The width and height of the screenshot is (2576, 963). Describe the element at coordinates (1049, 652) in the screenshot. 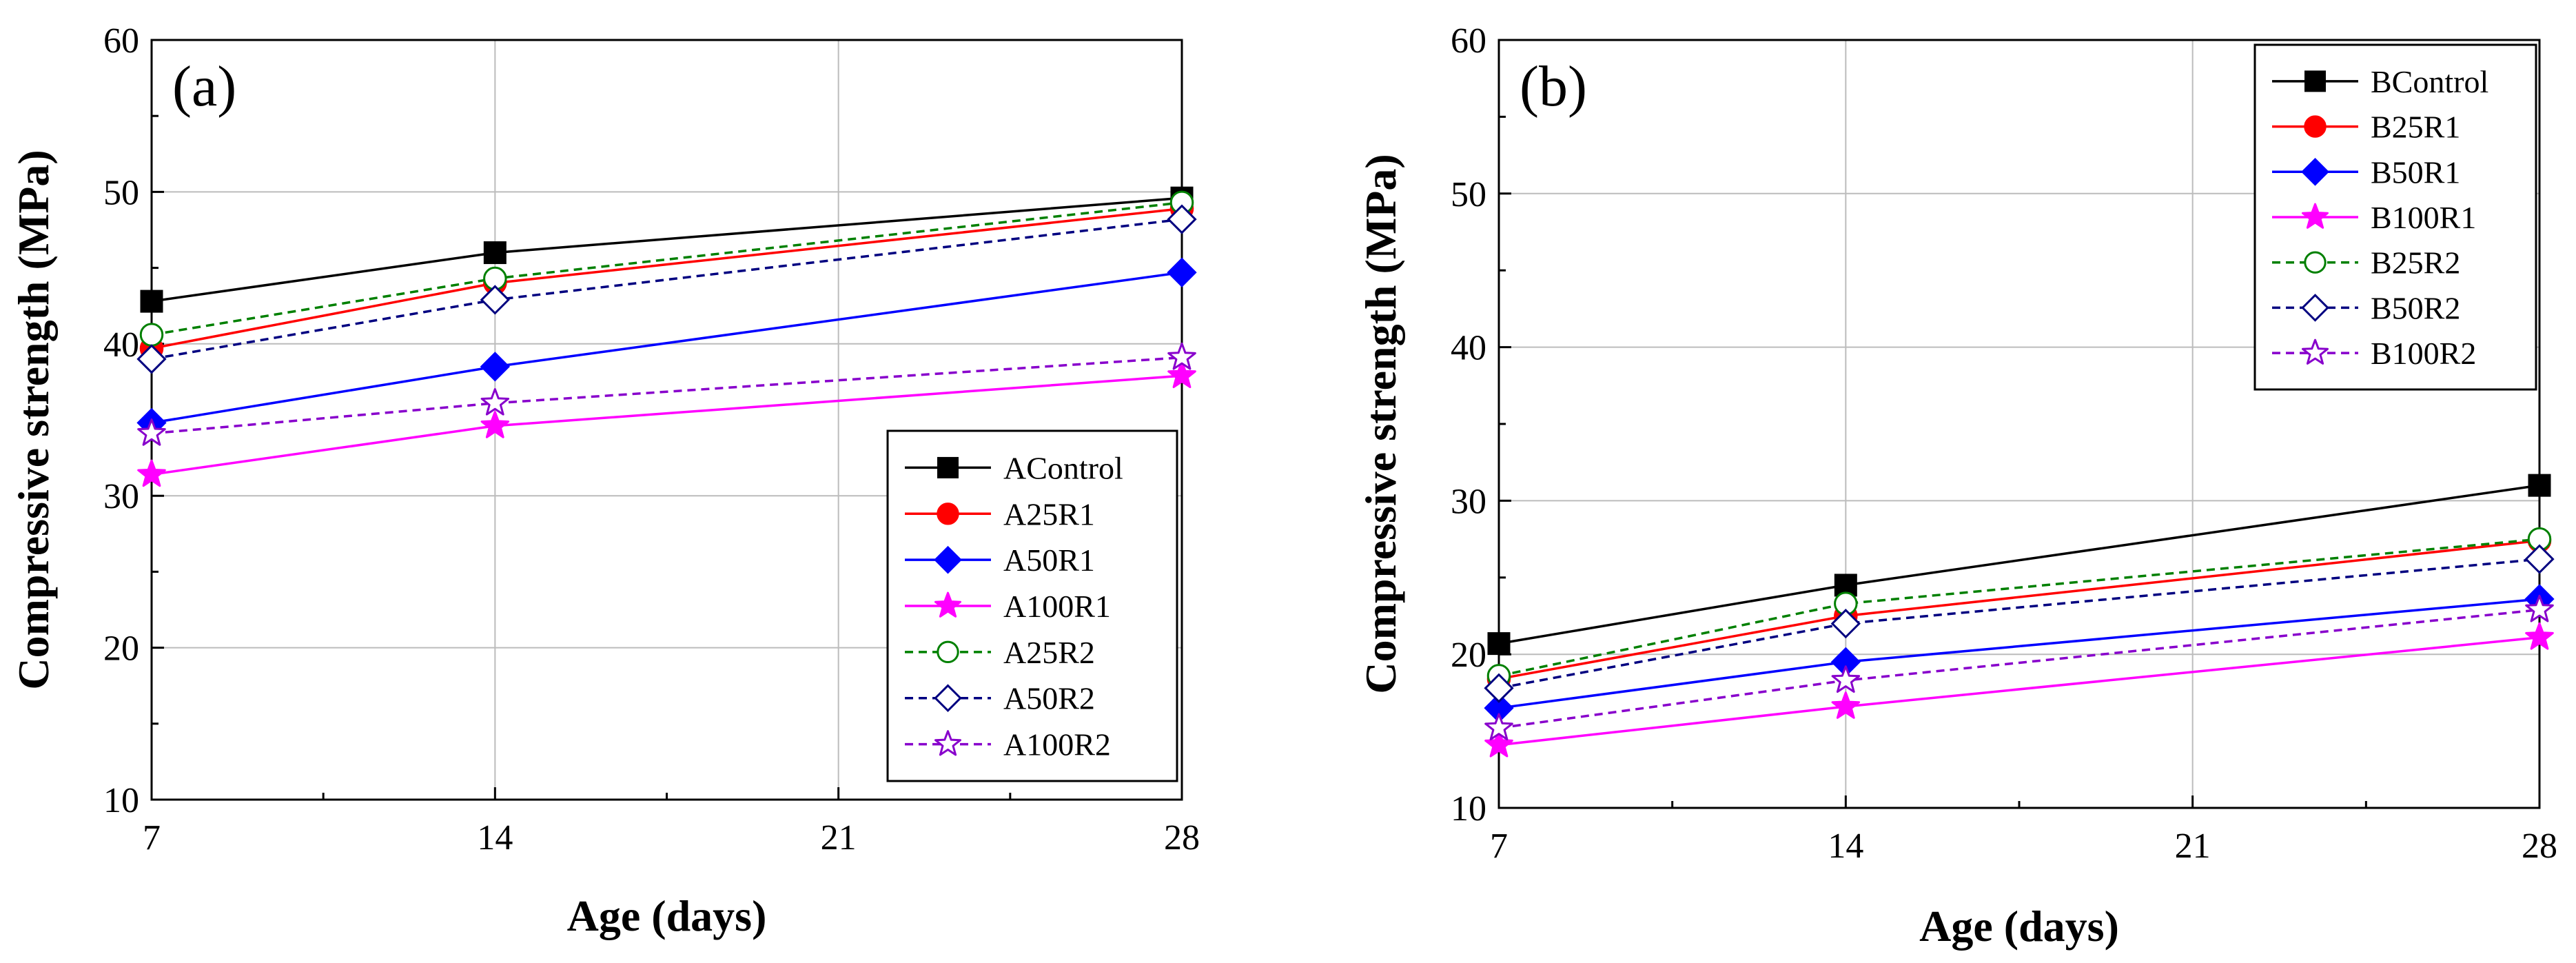

I see `legend-label: A25R2` at that location.